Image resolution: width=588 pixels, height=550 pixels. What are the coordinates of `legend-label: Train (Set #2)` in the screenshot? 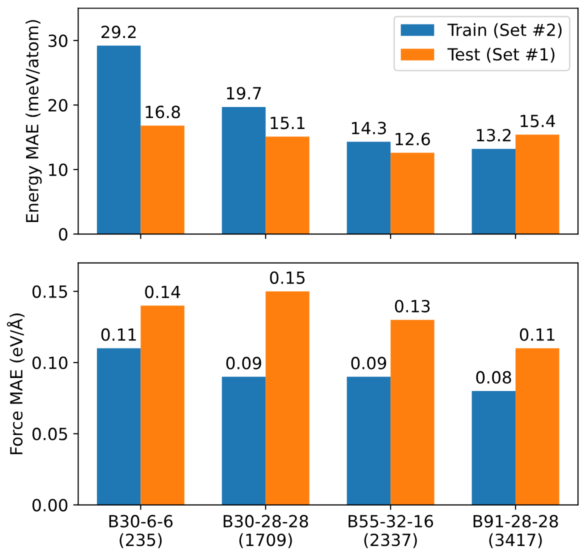 It's located at (504, 30).